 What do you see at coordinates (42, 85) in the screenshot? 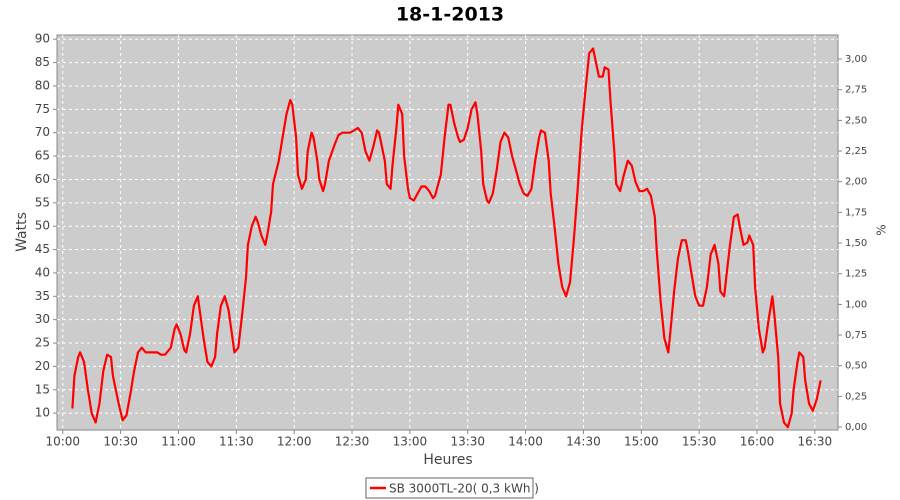
I see `y-tick-label: 80` at bounding box center [42, 85].